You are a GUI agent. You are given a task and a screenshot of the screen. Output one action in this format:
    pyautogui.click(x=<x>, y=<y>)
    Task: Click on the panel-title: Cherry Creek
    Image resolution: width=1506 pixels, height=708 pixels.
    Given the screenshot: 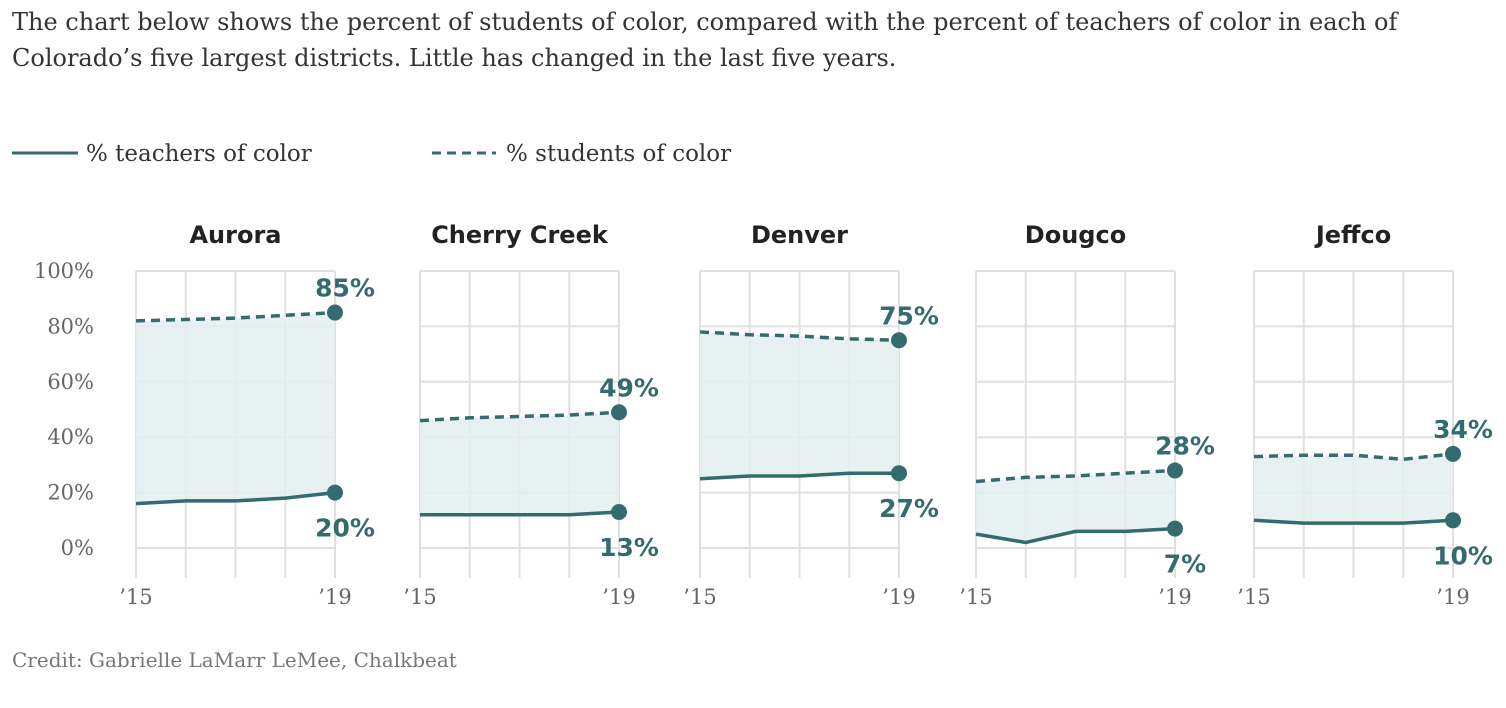 What is the action you would take?
    pyautogui.click(x=520, y=235)
    